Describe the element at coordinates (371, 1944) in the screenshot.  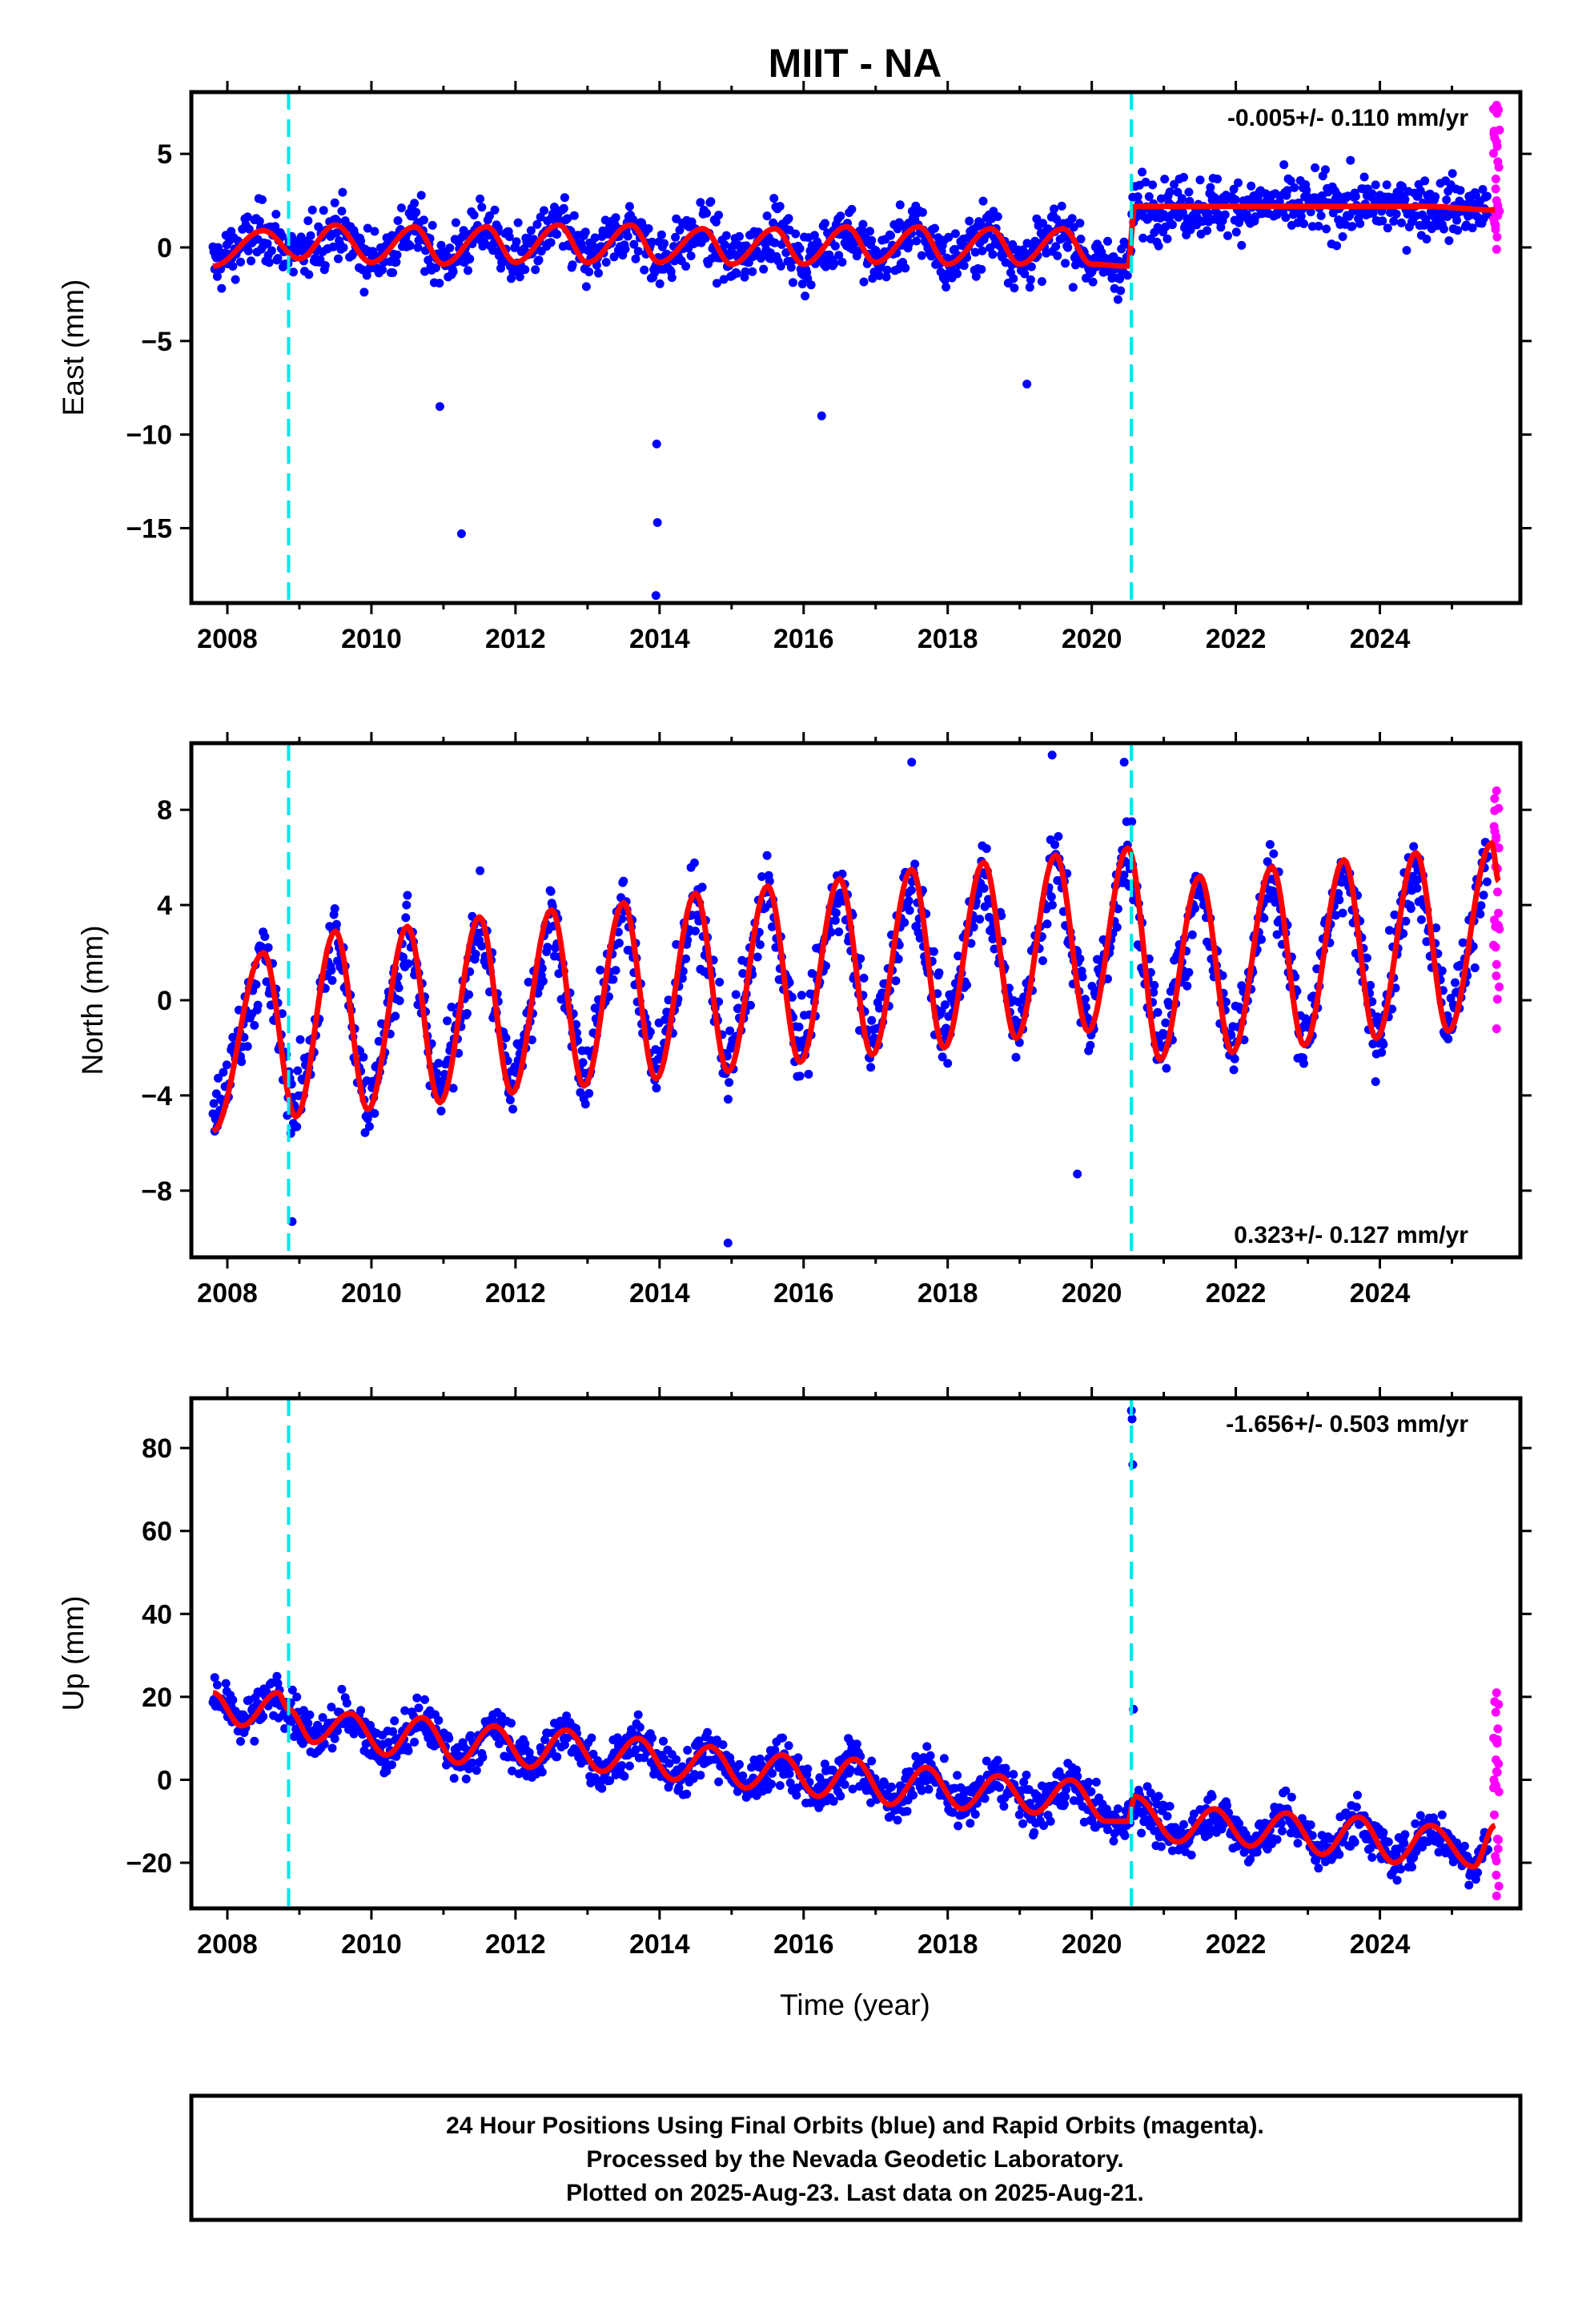
I see `x-tick-label: 2010` at that location.